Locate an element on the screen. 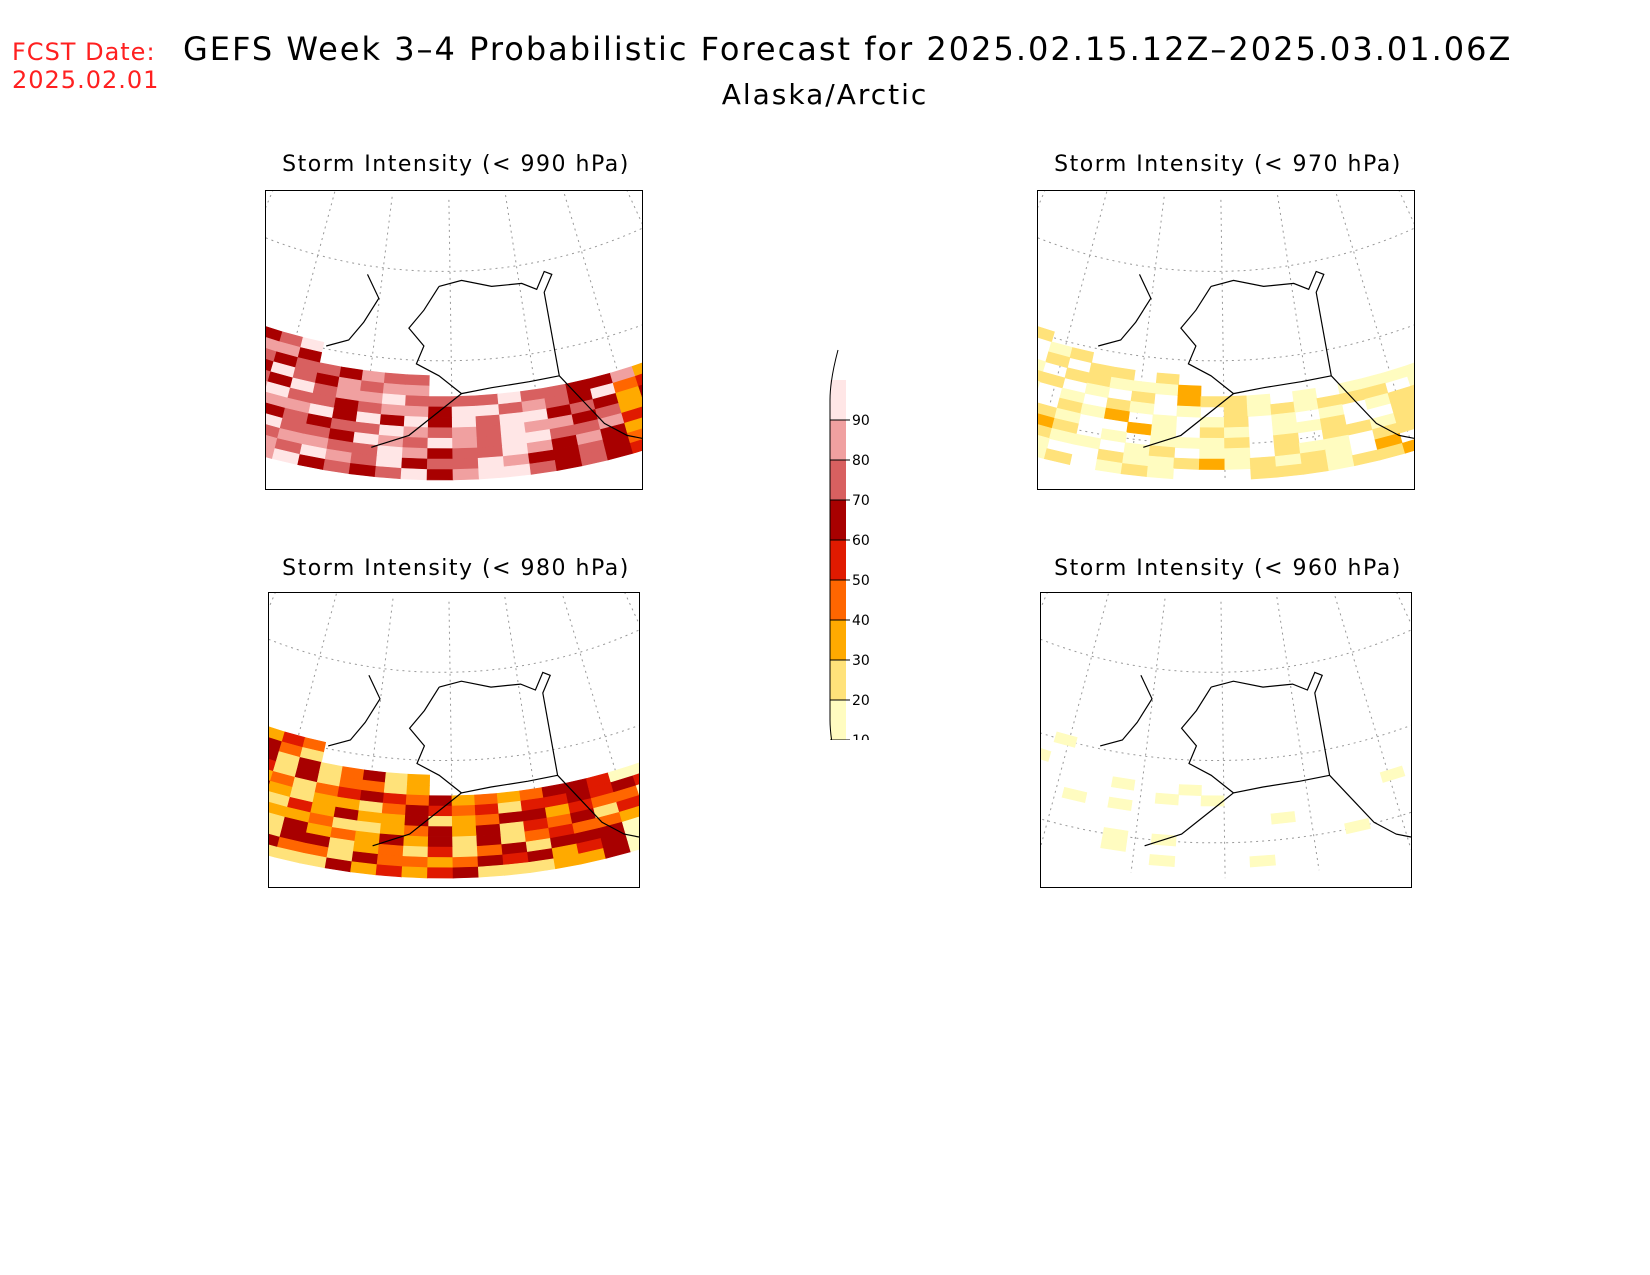  probability-colorbar: 10 20 30 40 50 60 70 80 90 is located at coordinates (849, 544).